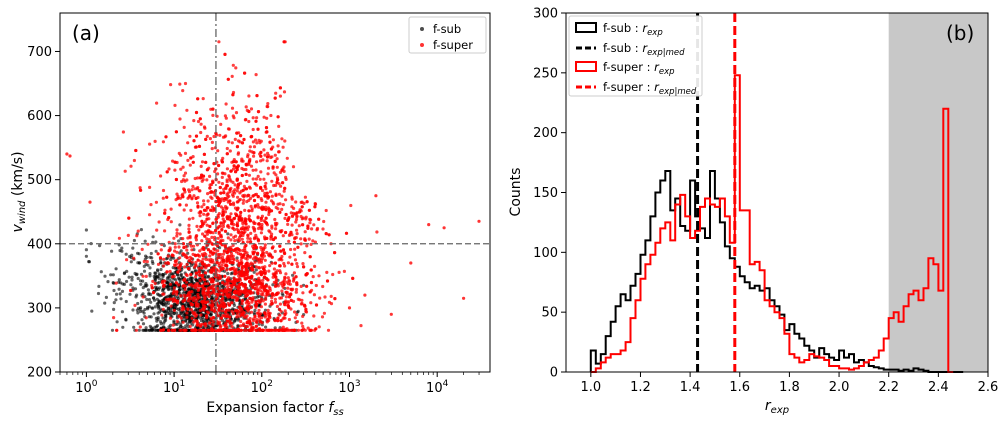 Image resolution: width=1008 pixels, height=421 pixels. Describe the element at coordinates (586, 66) in the screenshot. I see `legend-marker-super-hist` at that location.